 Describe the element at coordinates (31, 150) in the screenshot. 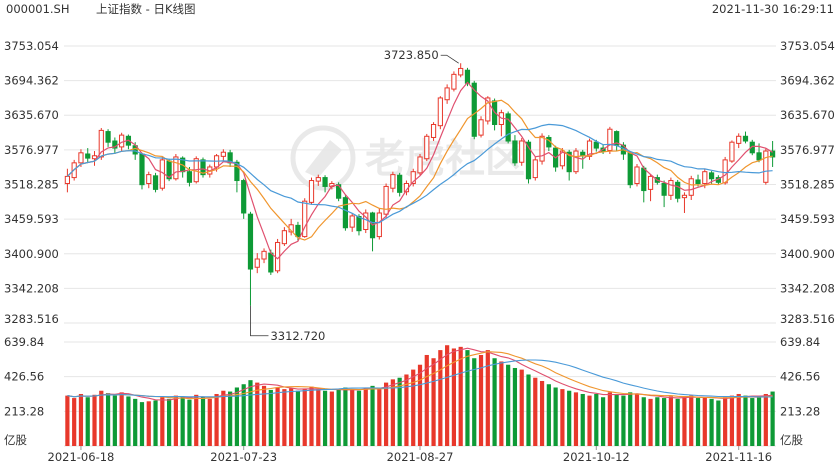

I see `price-tick-label-left: 3576.977` at that location.